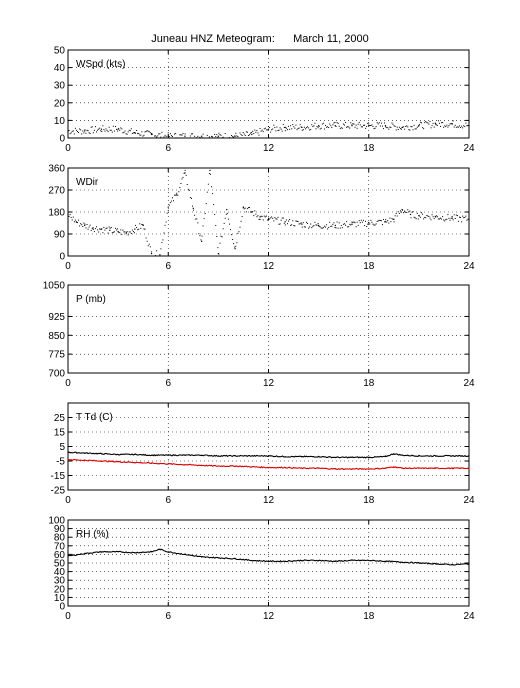 The image size is (520, 688). I want to click on y-tick-label: 25, so click(60, 418).